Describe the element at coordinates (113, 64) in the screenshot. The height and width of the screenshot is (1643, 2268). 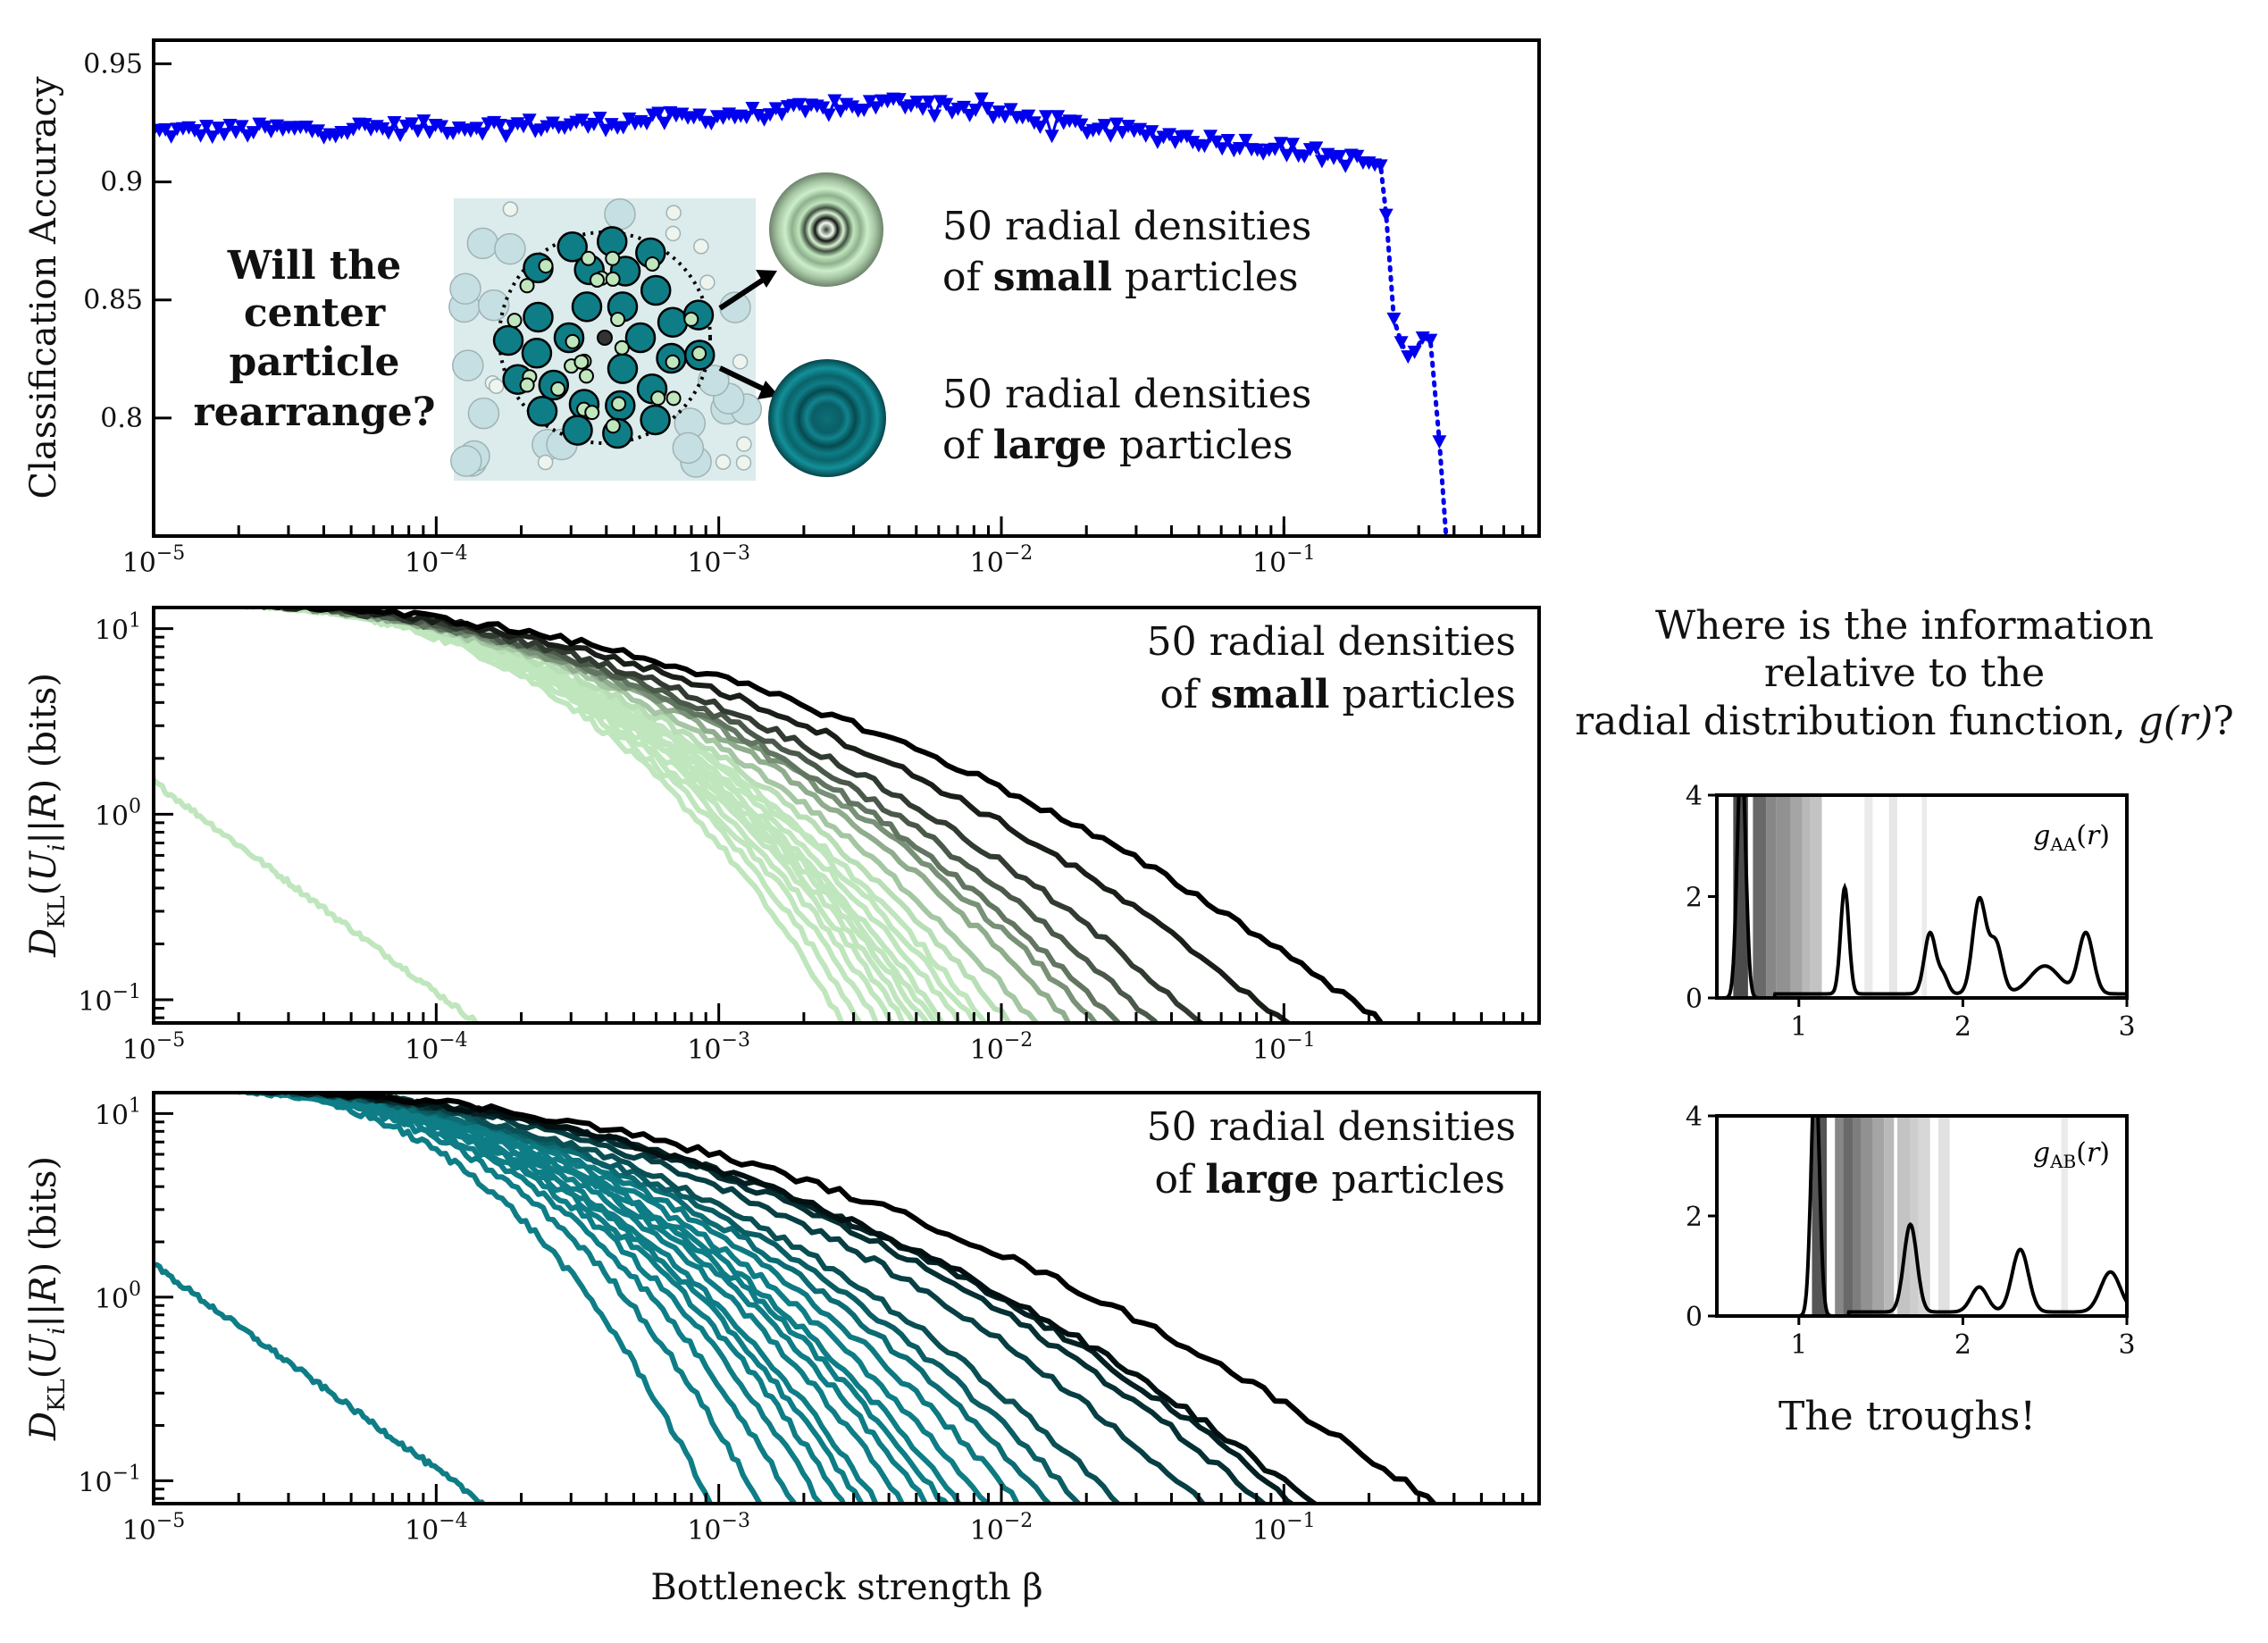
I see `accuracy-ytick-label: 0.95` at that location.